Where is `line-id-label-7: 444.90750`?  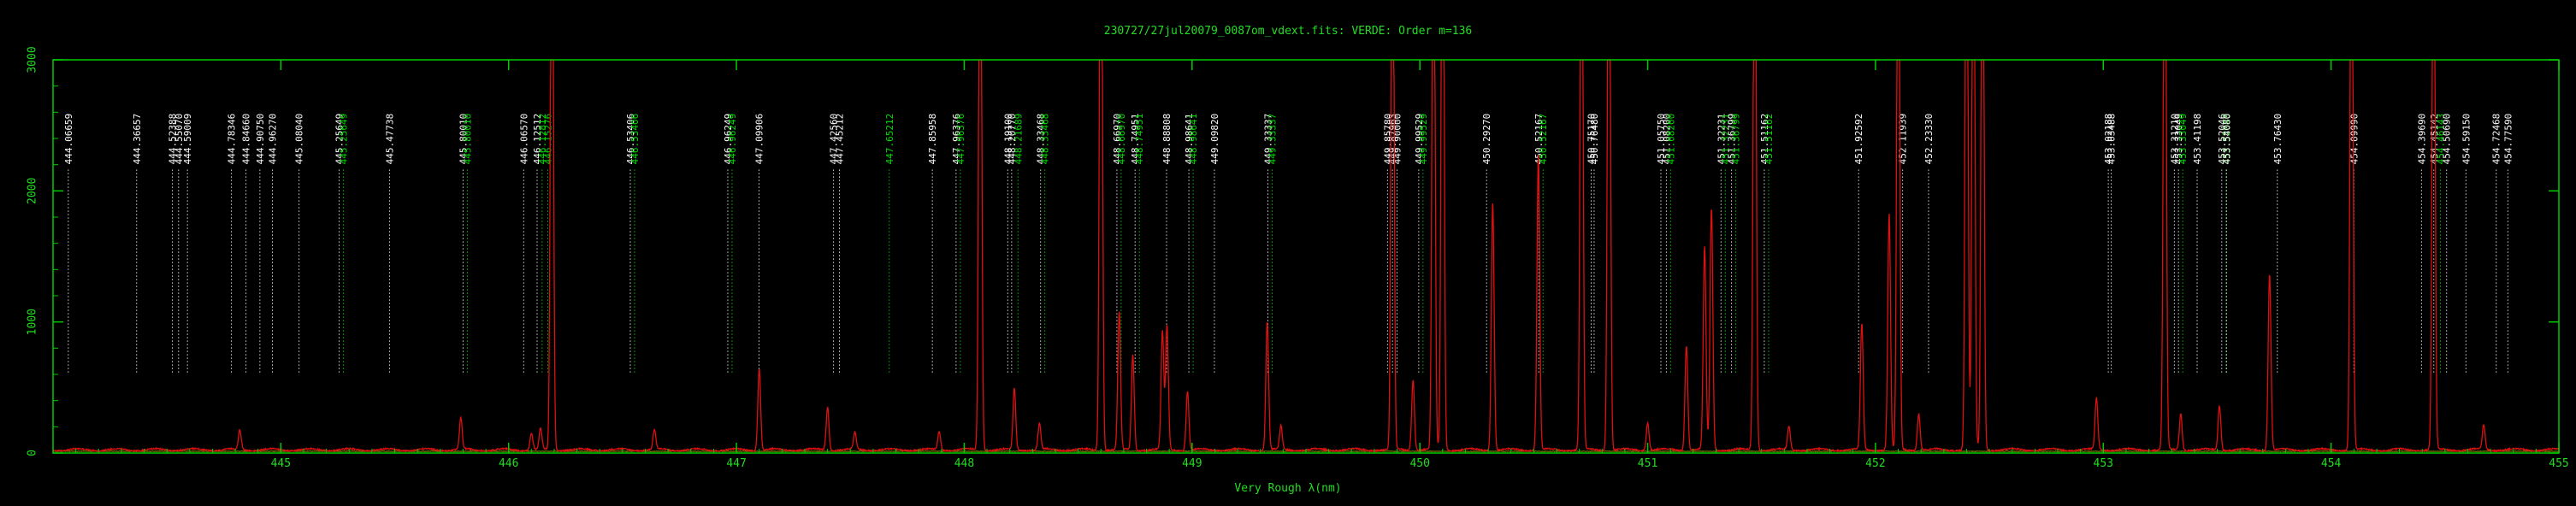 line-id-label-7: 444.90750 is located at coordinates (260, 139).